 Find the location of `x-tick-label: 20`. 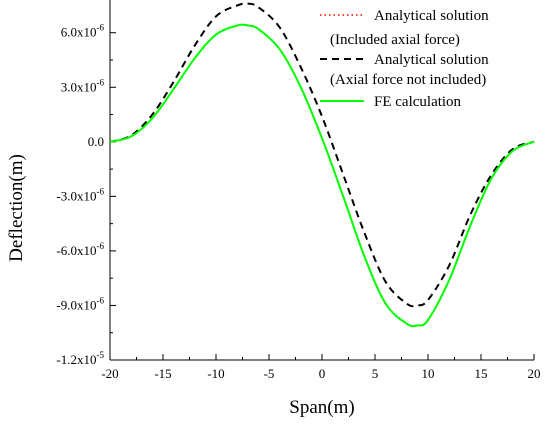

x-tick-label: 20 is located at coordinates (534, 373).